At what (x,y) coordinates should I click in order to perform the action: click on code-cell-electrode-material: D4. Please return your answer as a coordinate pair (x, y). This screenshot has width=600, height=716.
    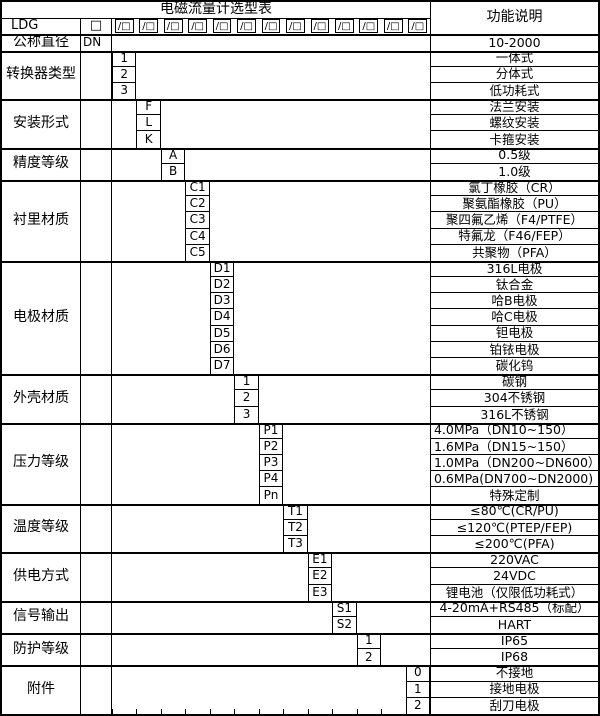
    Looking at the image, I should click on (222, 317).